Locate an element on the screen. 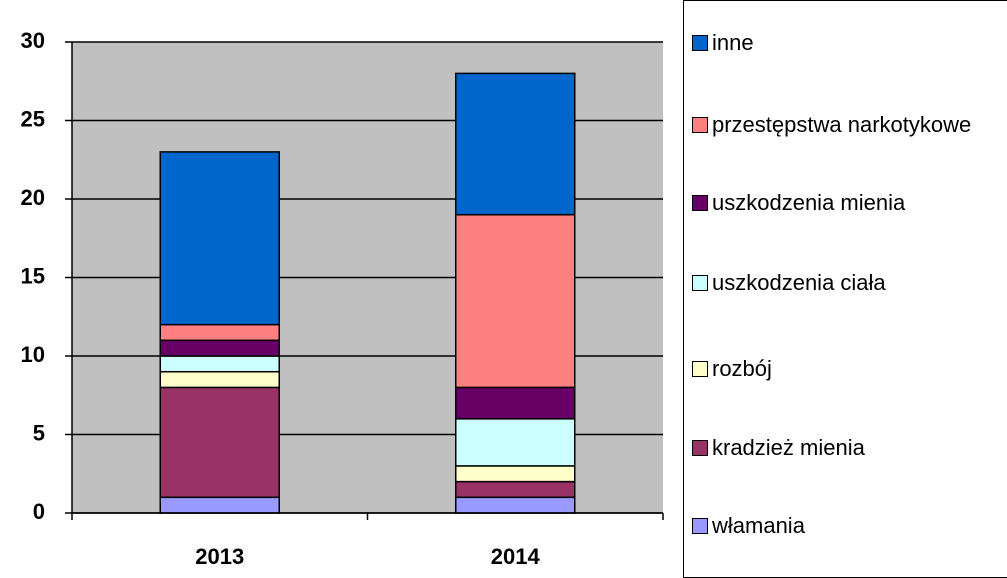  y-tick-label: 0 is located at coordinates (39, 511).